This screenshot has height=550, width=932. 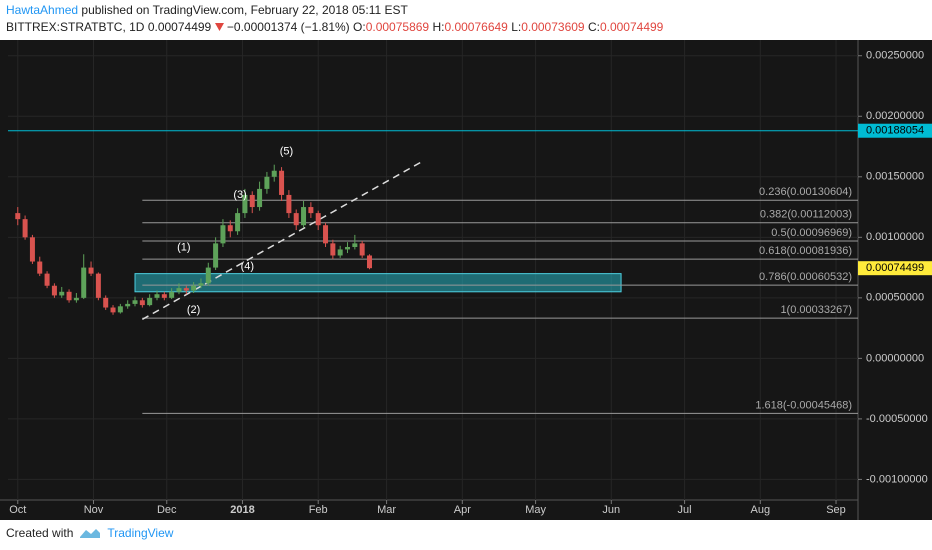 I want to click on x-tick-label: Feb, so click(x=318, y=510).